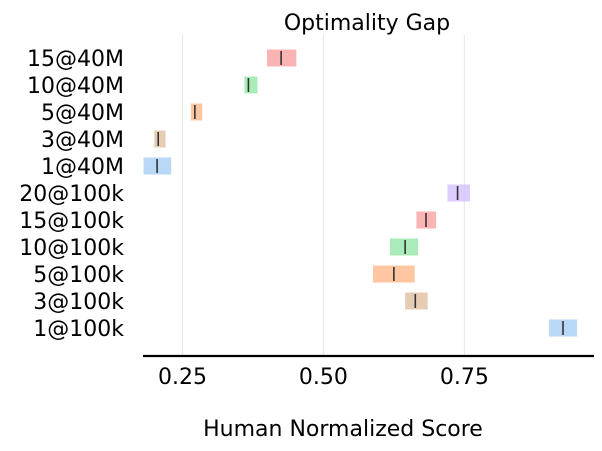  What do you see at coordinates (343, 429) in the screenshot?
I see `x-axis-label: Human Normalized Score` at bounding box center [343, 429].